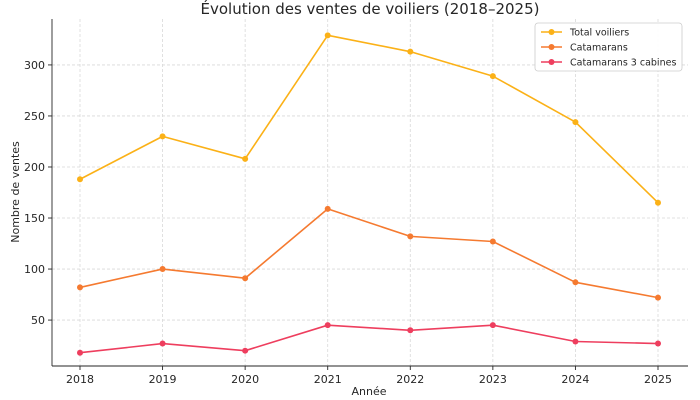  What do you see at coordinates (34, 65) in the screenshot?
I see `y-tick-label: 300` at bounding box center [34, 65].